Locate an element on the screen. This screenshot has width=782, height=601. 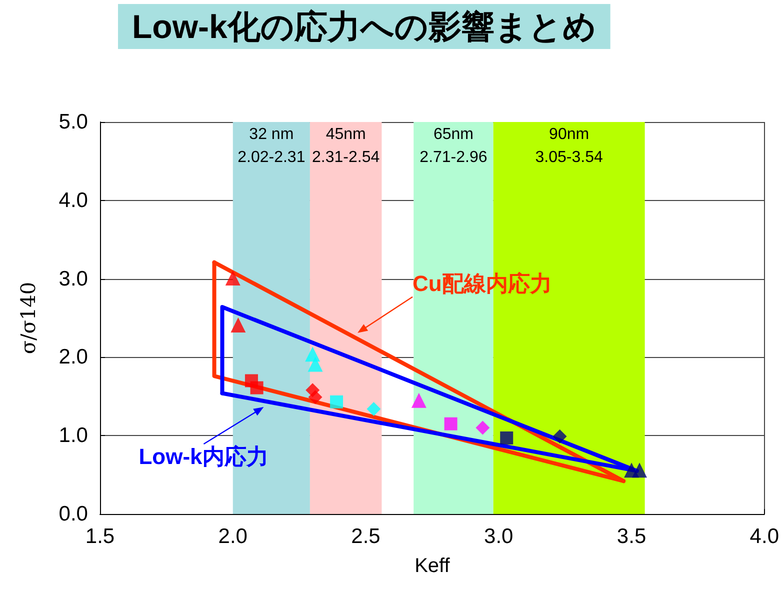
band-label: 45nm 2.31-2.54 is located at coordinates (346, 146).